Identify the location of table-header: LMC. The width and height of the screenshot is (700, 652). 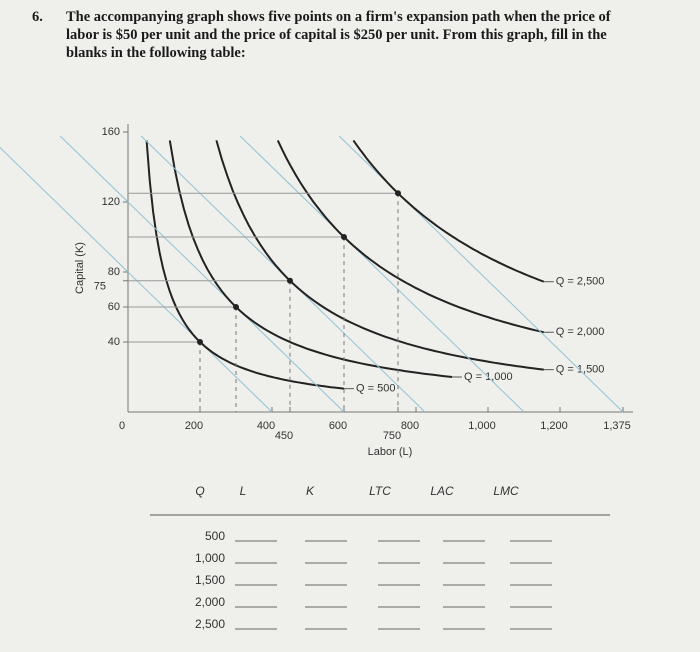
(506, 491).